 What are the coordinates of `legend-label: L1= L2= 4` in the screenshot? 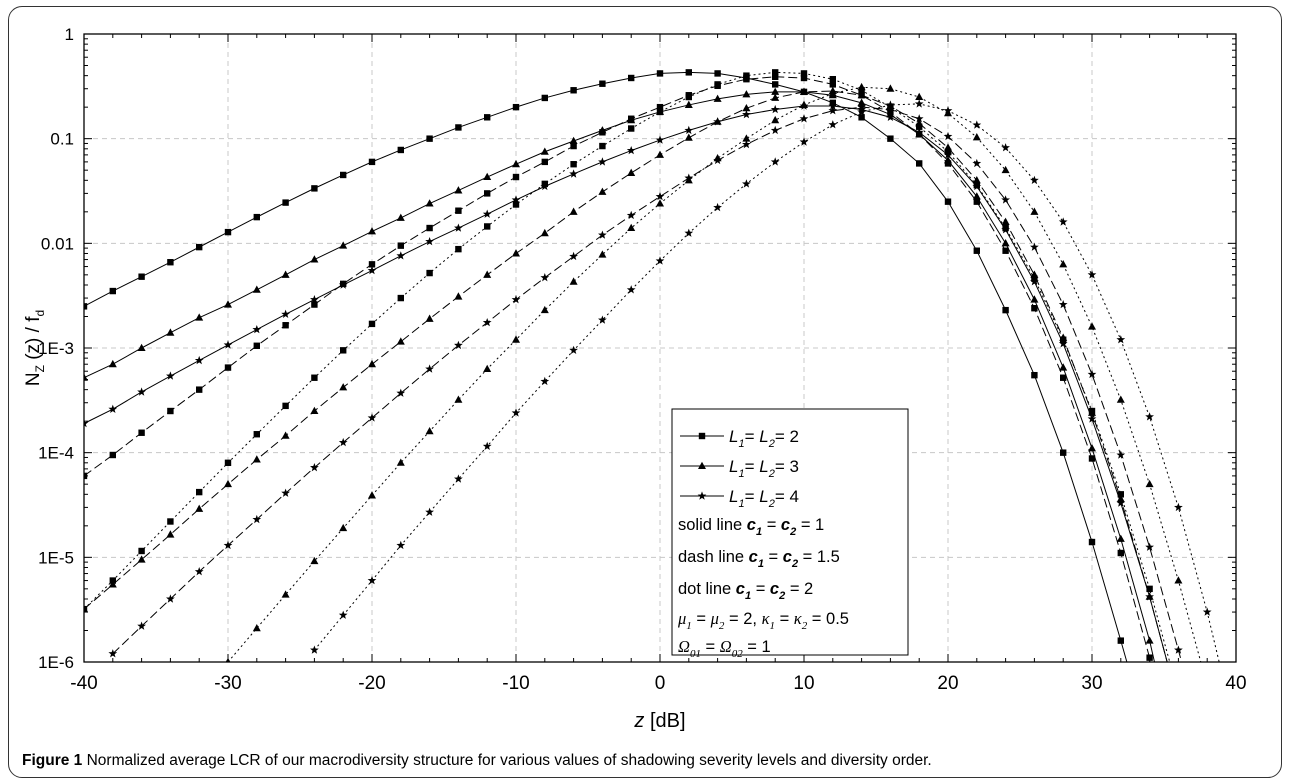 It's located at (764, 498).